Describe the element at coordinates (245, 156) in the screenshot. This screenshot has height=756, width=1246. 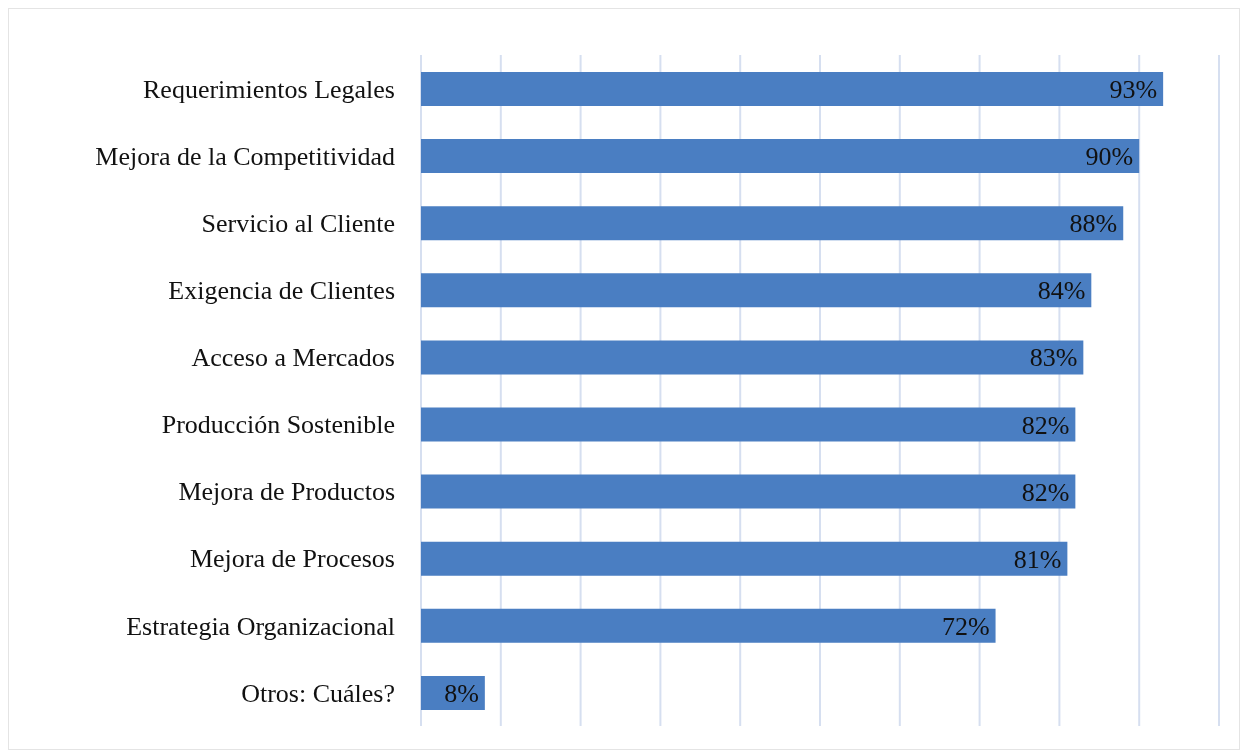
I see `y-tick-label: Mejora de la Competitividad` at that location.